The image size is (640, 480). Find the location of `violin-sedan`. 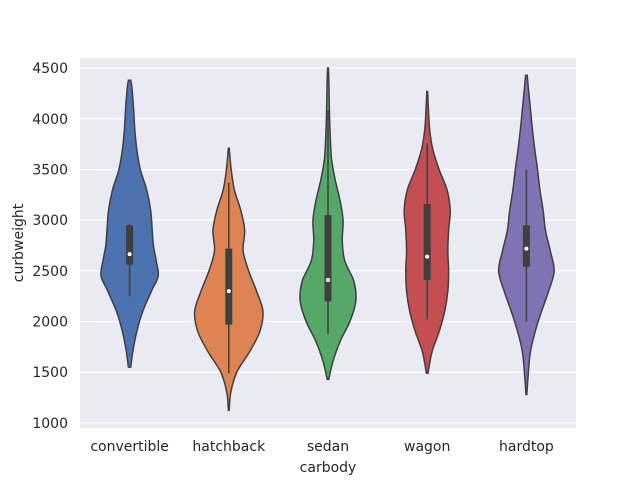

violin-sedan is located at coordinates (328, 224).